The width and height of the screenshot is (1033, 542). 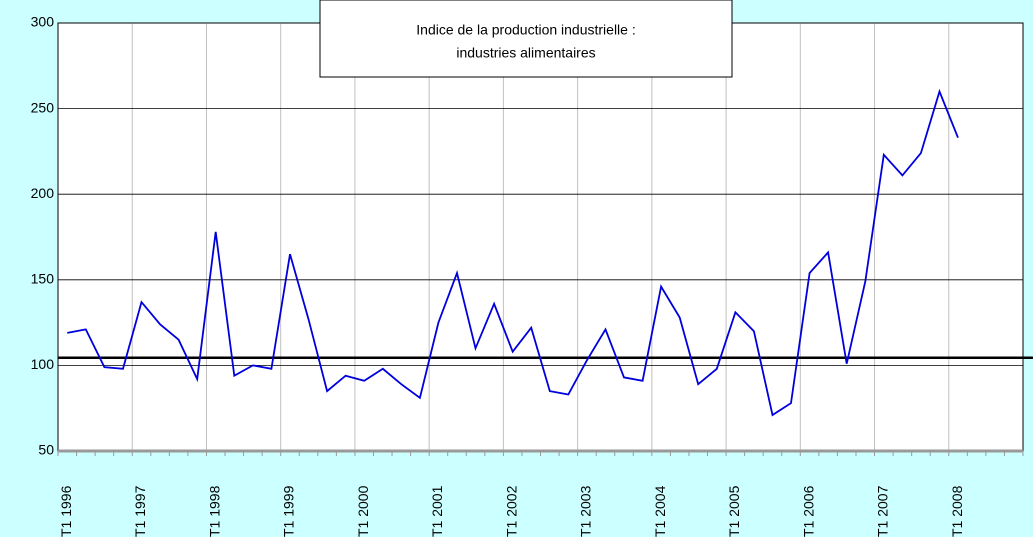 What do you see at coordinates (43, 279) in the screenshot?
I see `y-tick-label: 150` at bounding box center [43, 279].